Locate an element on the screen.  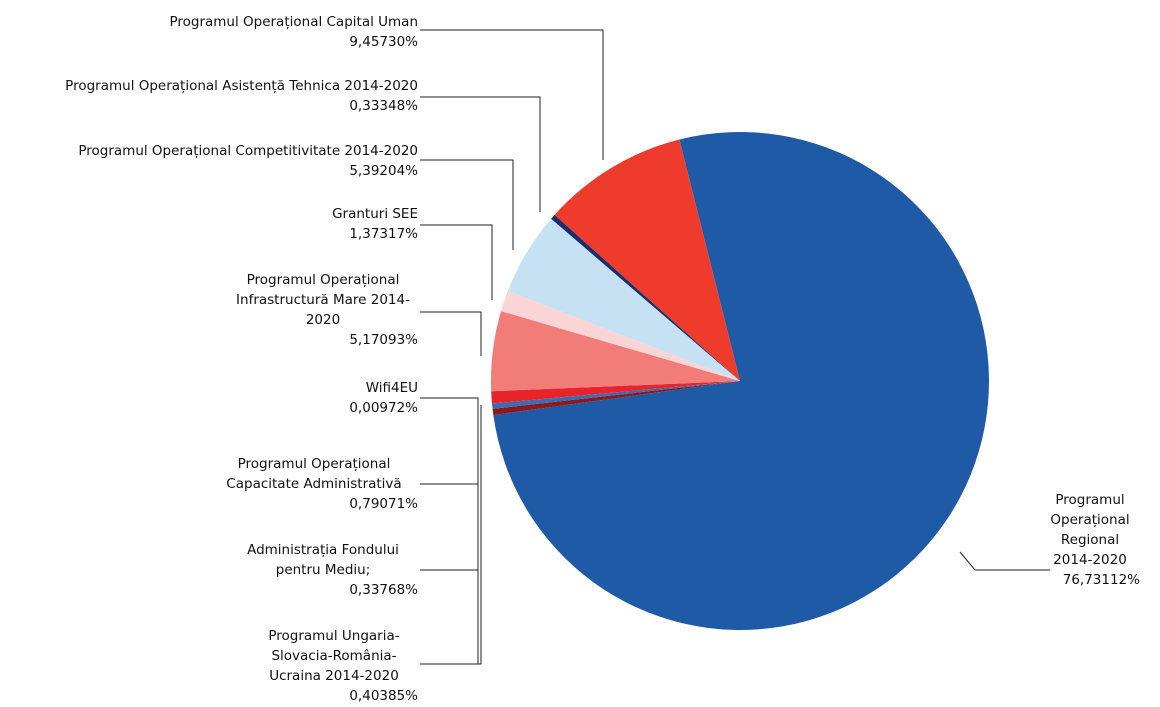
slice-value: 0,40385% is located at coordinates (383, 696).